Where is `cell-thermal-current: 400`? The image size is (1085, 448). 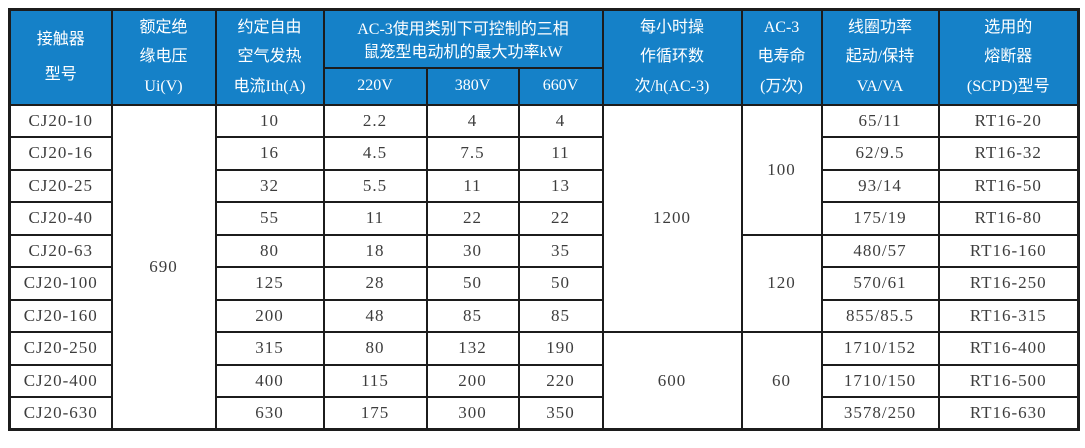 cell-thermal-current: 400 is located at coordinates (269, 380).